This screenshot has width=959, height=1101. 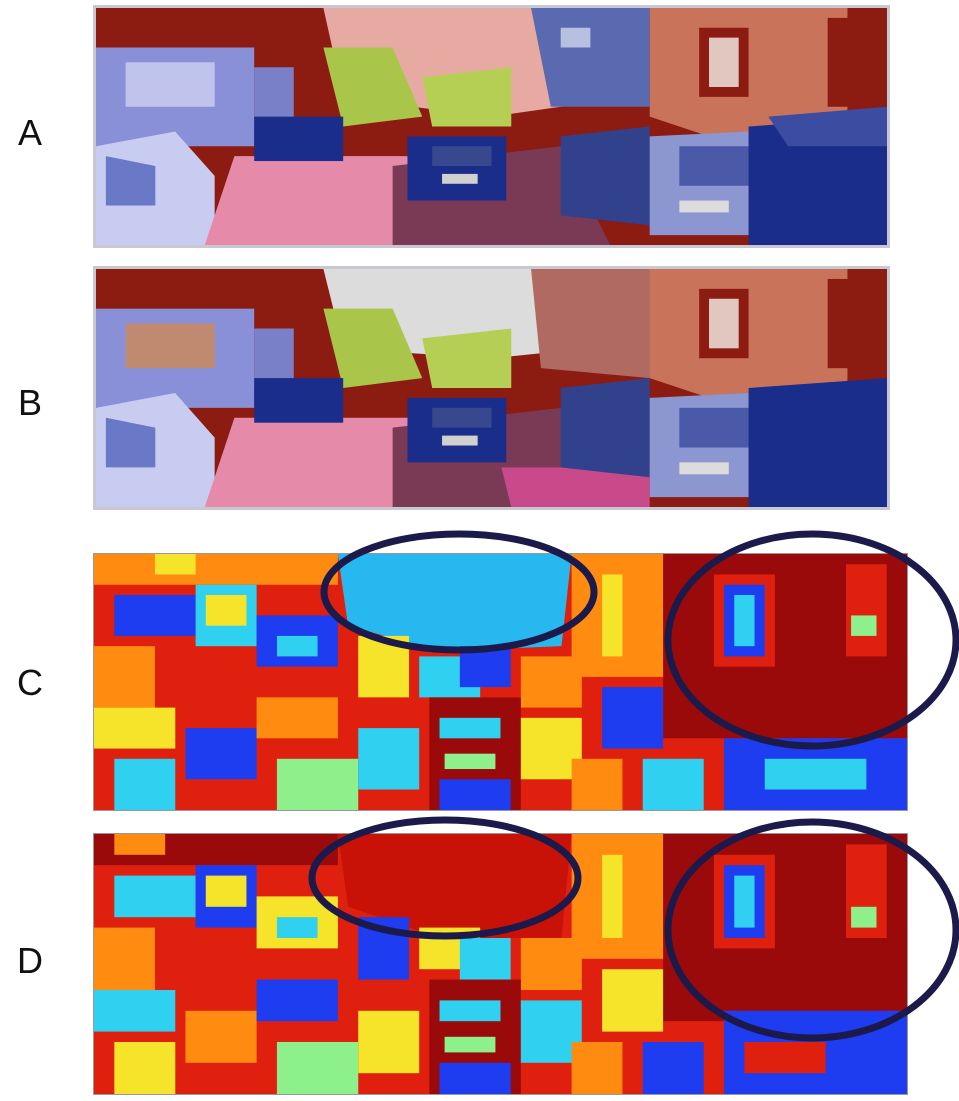 What do you see at coordinates (29, 132) in the screenshot?
I see `row-label-a: A` at bounding box center [29, 132].